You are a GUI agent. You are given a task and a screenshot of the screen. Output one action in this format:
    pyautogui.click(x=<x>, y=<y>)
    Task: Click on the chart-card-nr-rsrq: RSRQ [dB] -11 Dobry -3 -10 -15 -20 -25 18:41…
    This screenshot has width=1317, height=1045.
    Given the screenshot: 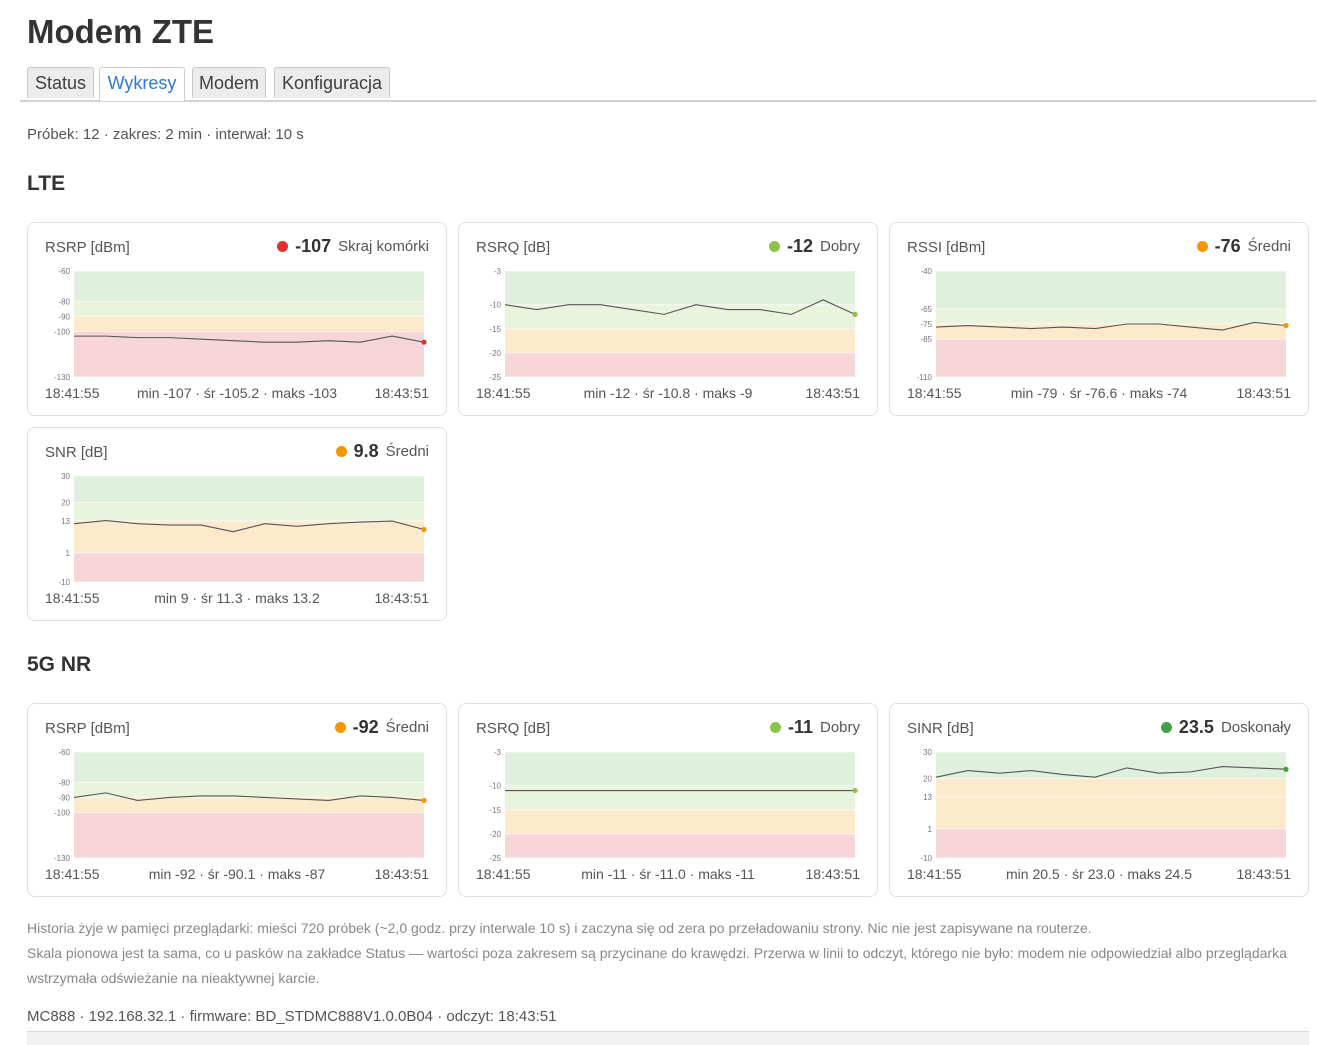 What is the action you would take?
    pyautogui.click(x=668, y=800)
    